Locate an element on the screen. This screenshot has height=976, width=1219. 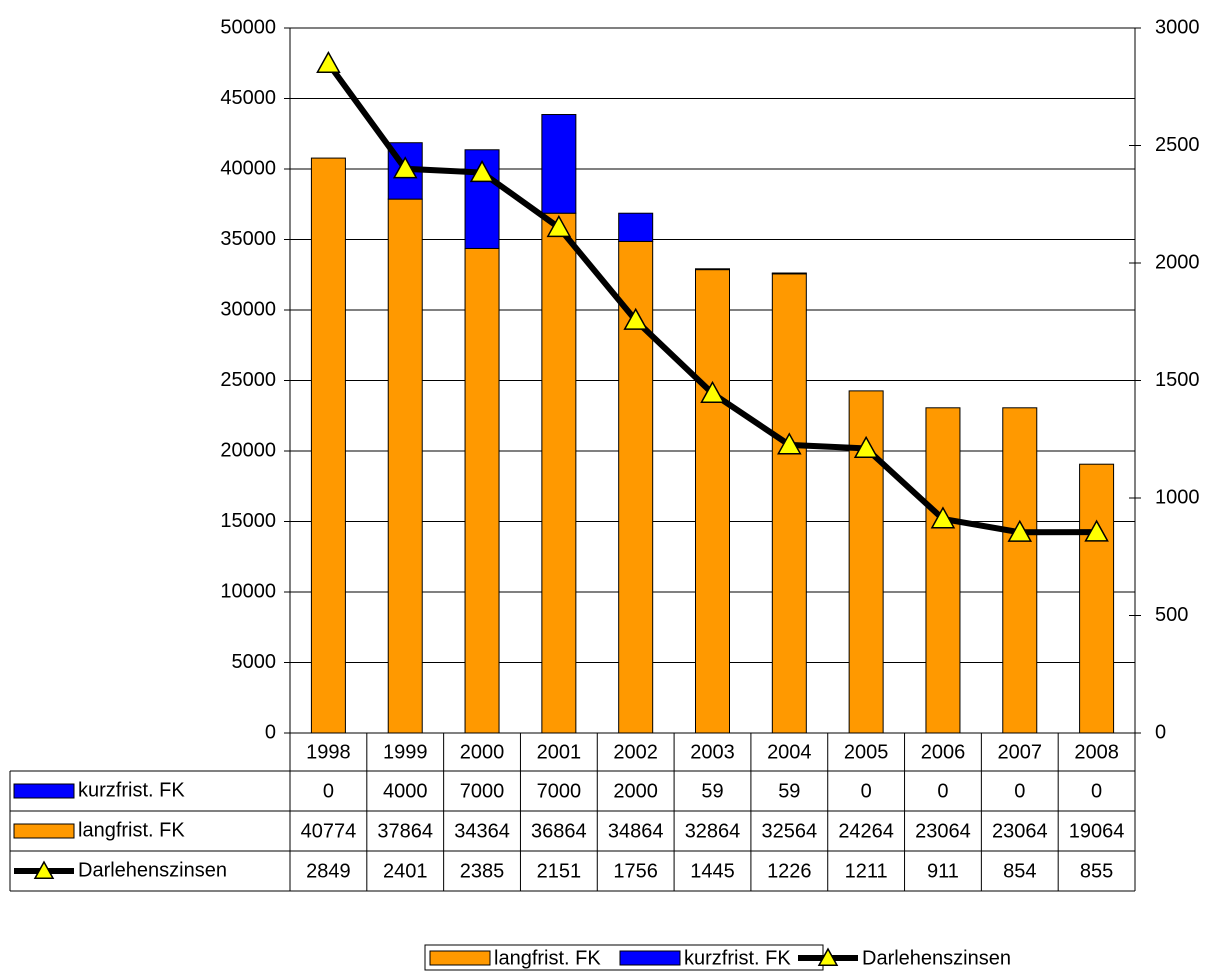
y2-tick-label: 0 is located at coordinates (1160, 732).